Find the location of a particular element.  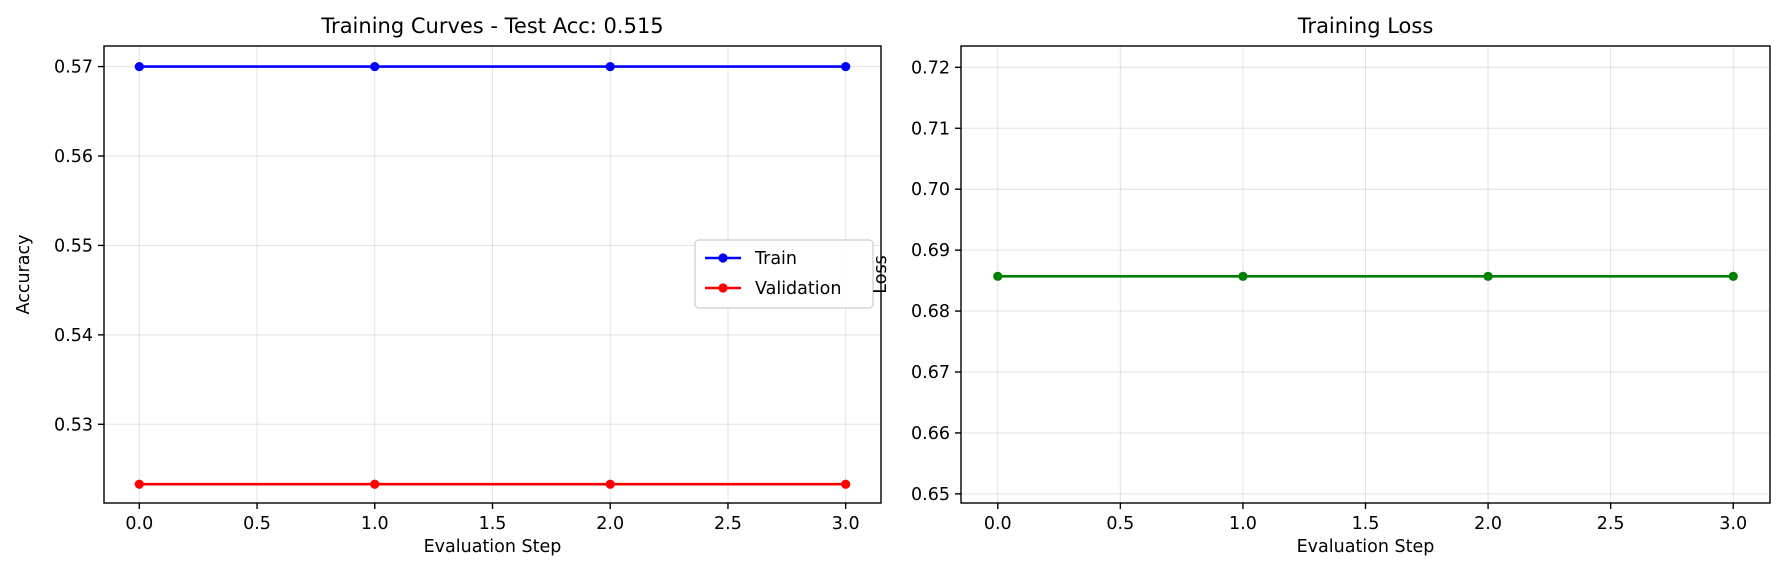

y-tick-label: 0.55 is located at coordinates (73, 246).